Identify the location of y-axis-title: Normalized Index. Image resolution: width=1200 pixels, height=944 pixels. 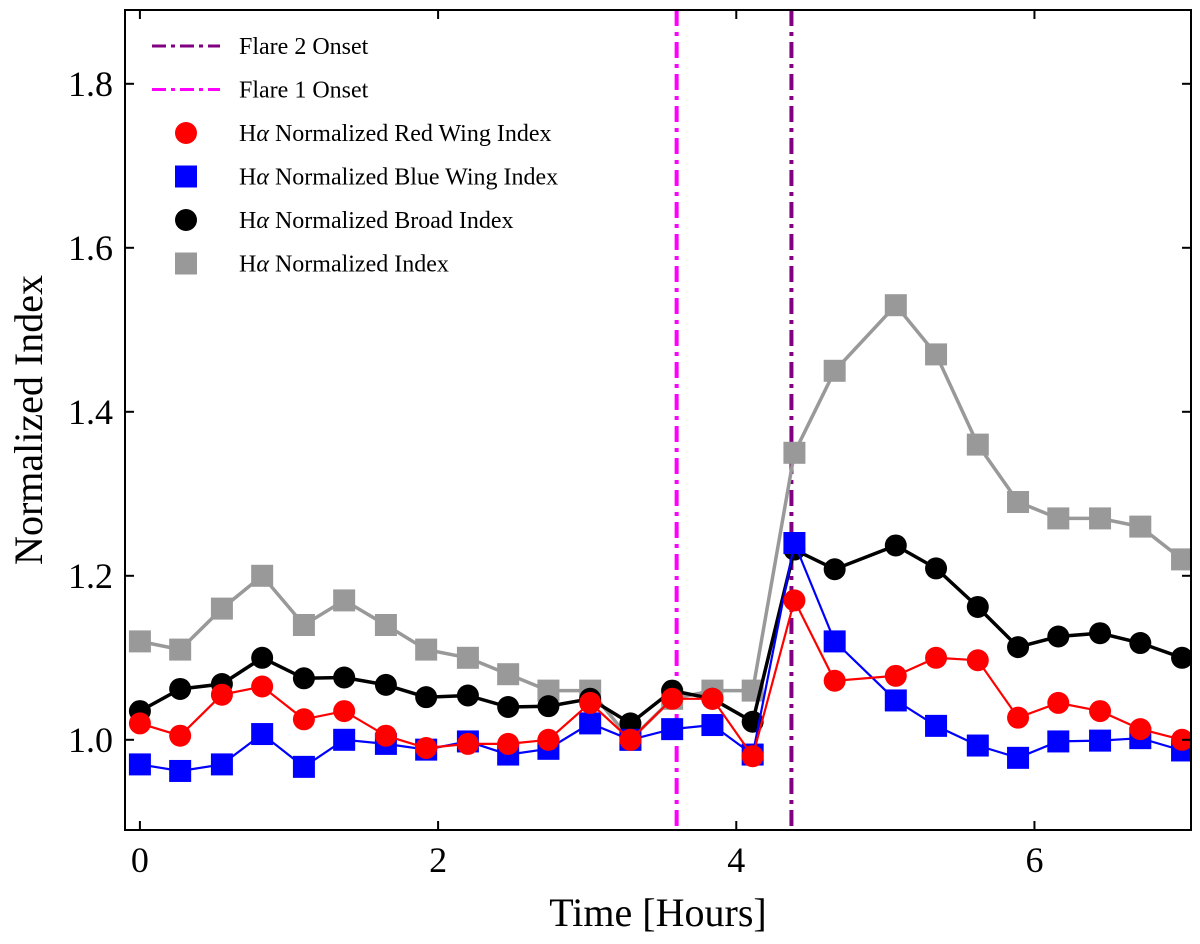
(28, 420).